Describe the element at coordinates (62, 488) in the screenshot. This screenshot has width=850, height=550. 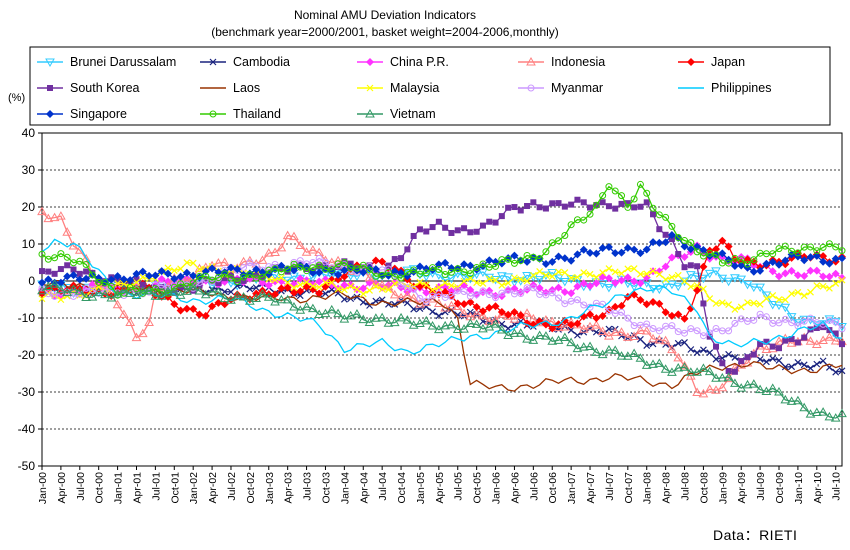
I see `x-tick-label: Apr-00` at that location.